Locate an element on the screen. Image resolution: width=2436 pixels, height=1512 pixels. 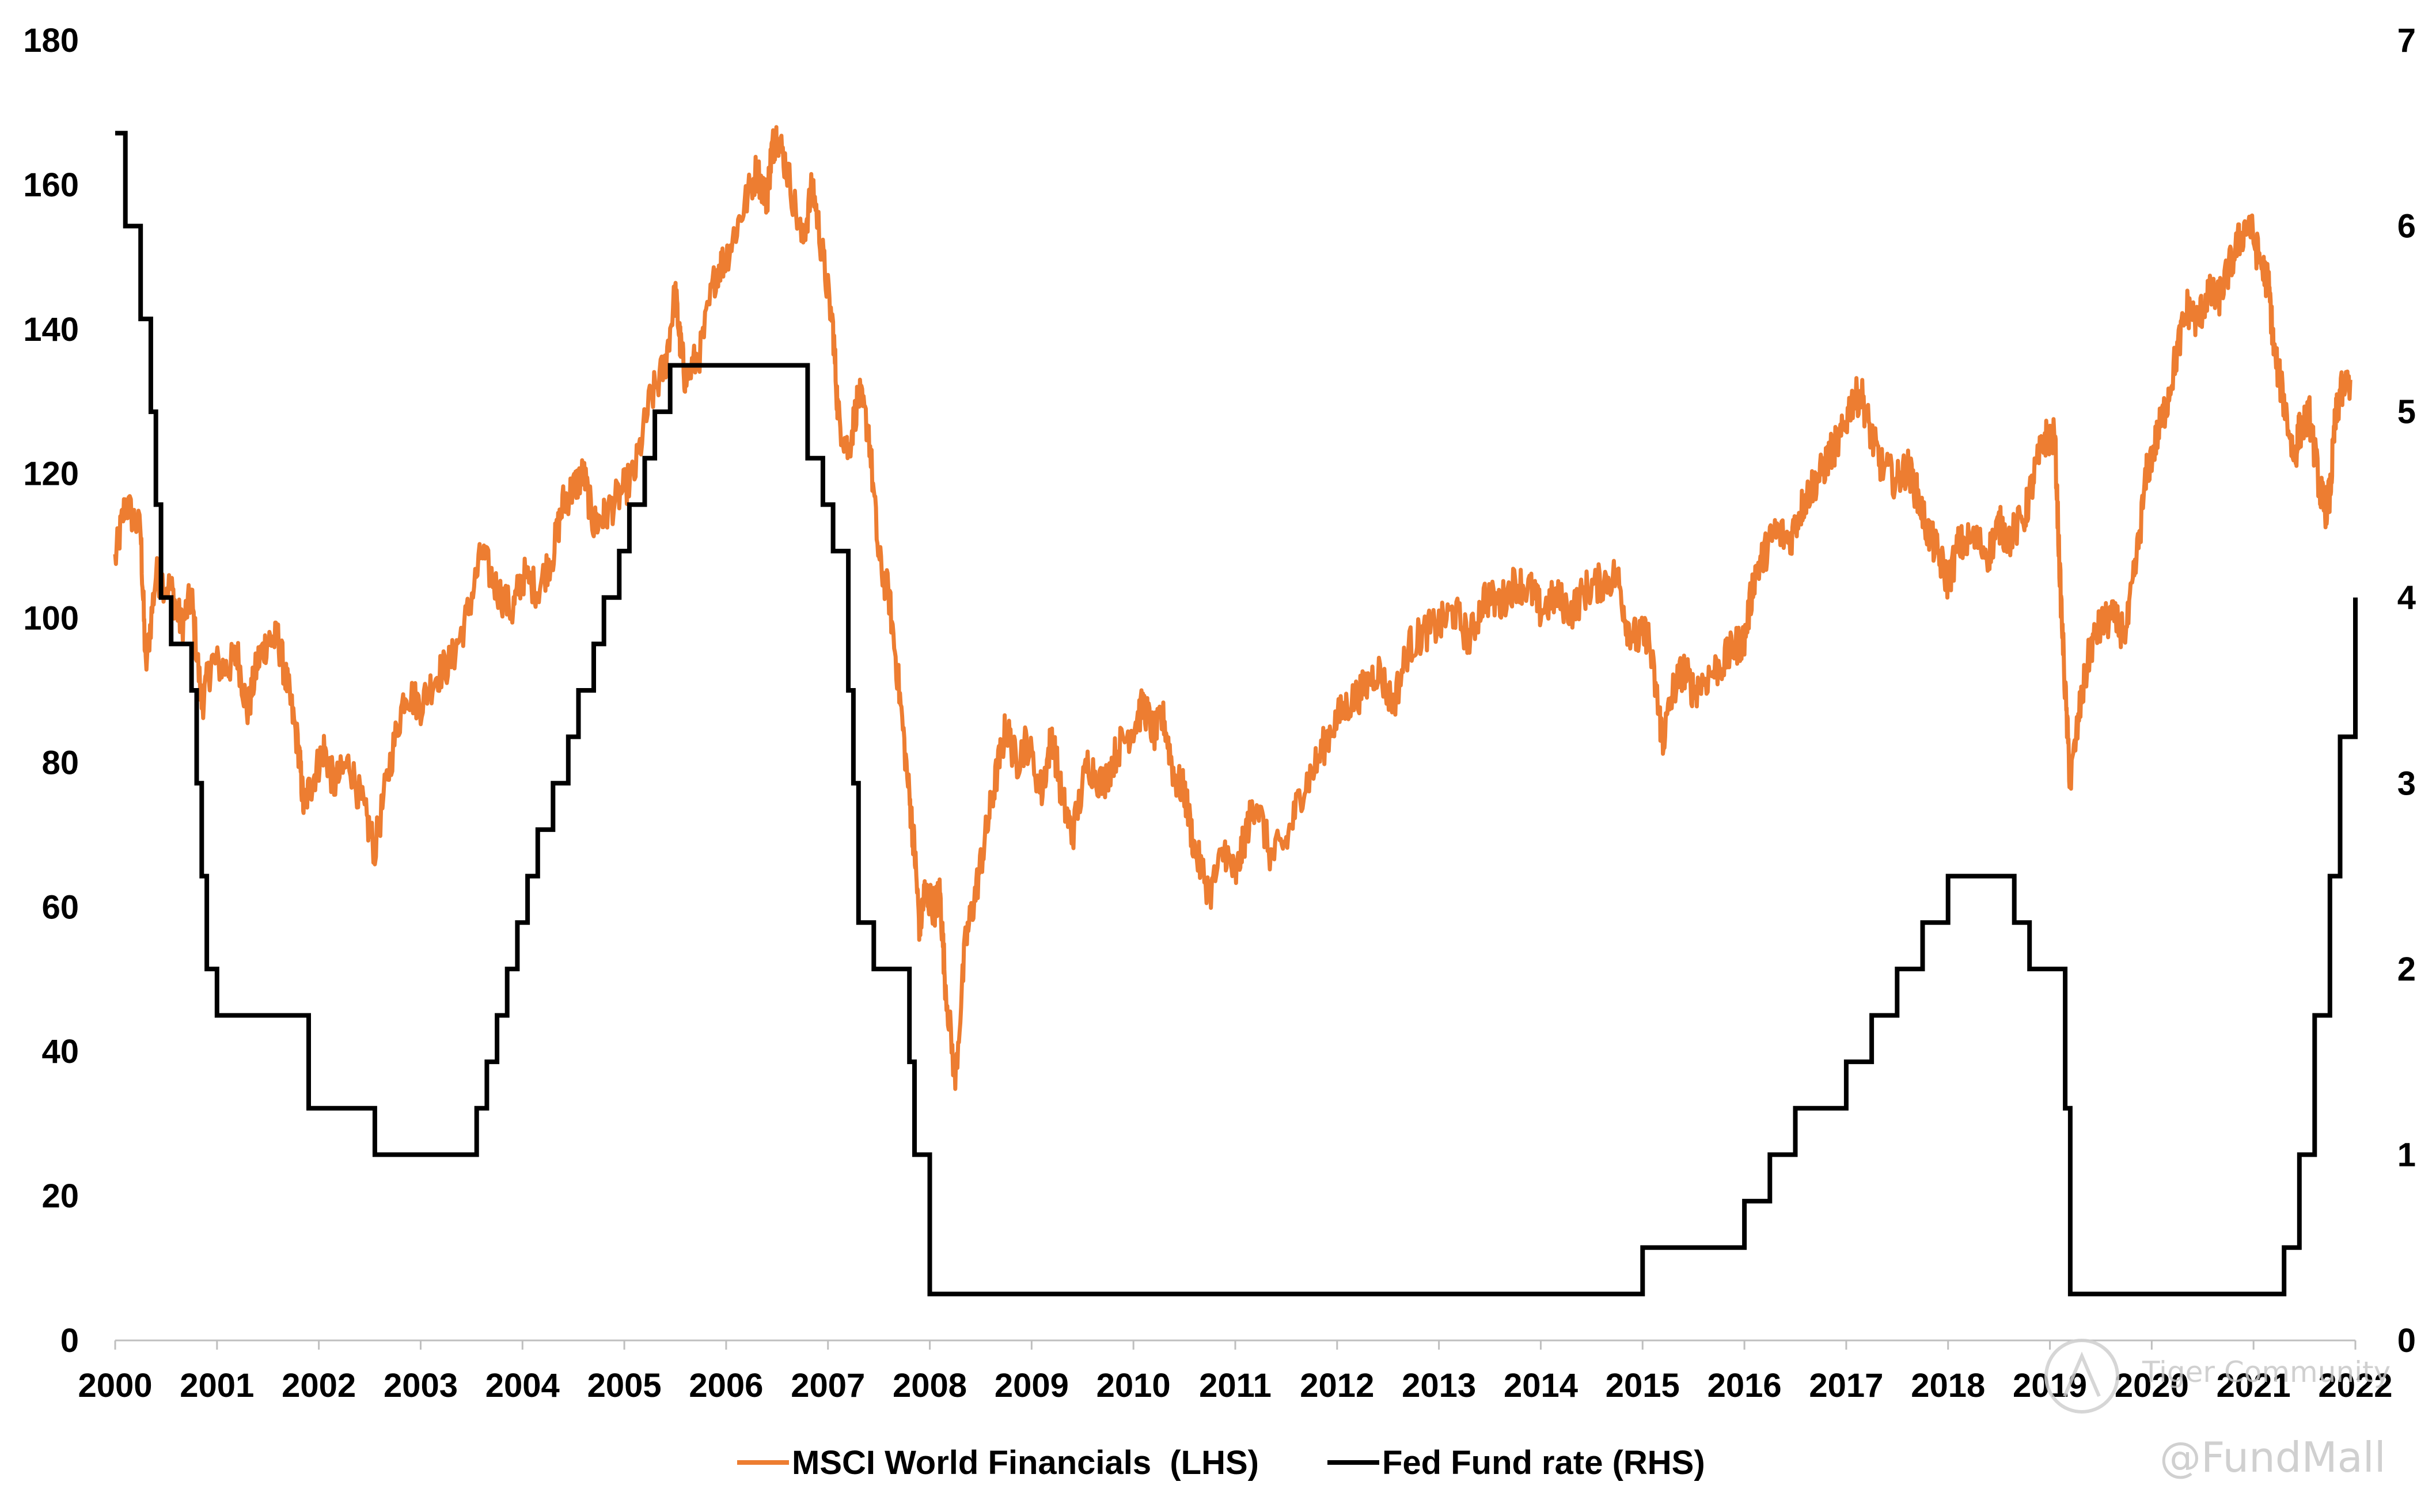
y-left-tick-label: 100 is located at coordinates (51, 618).